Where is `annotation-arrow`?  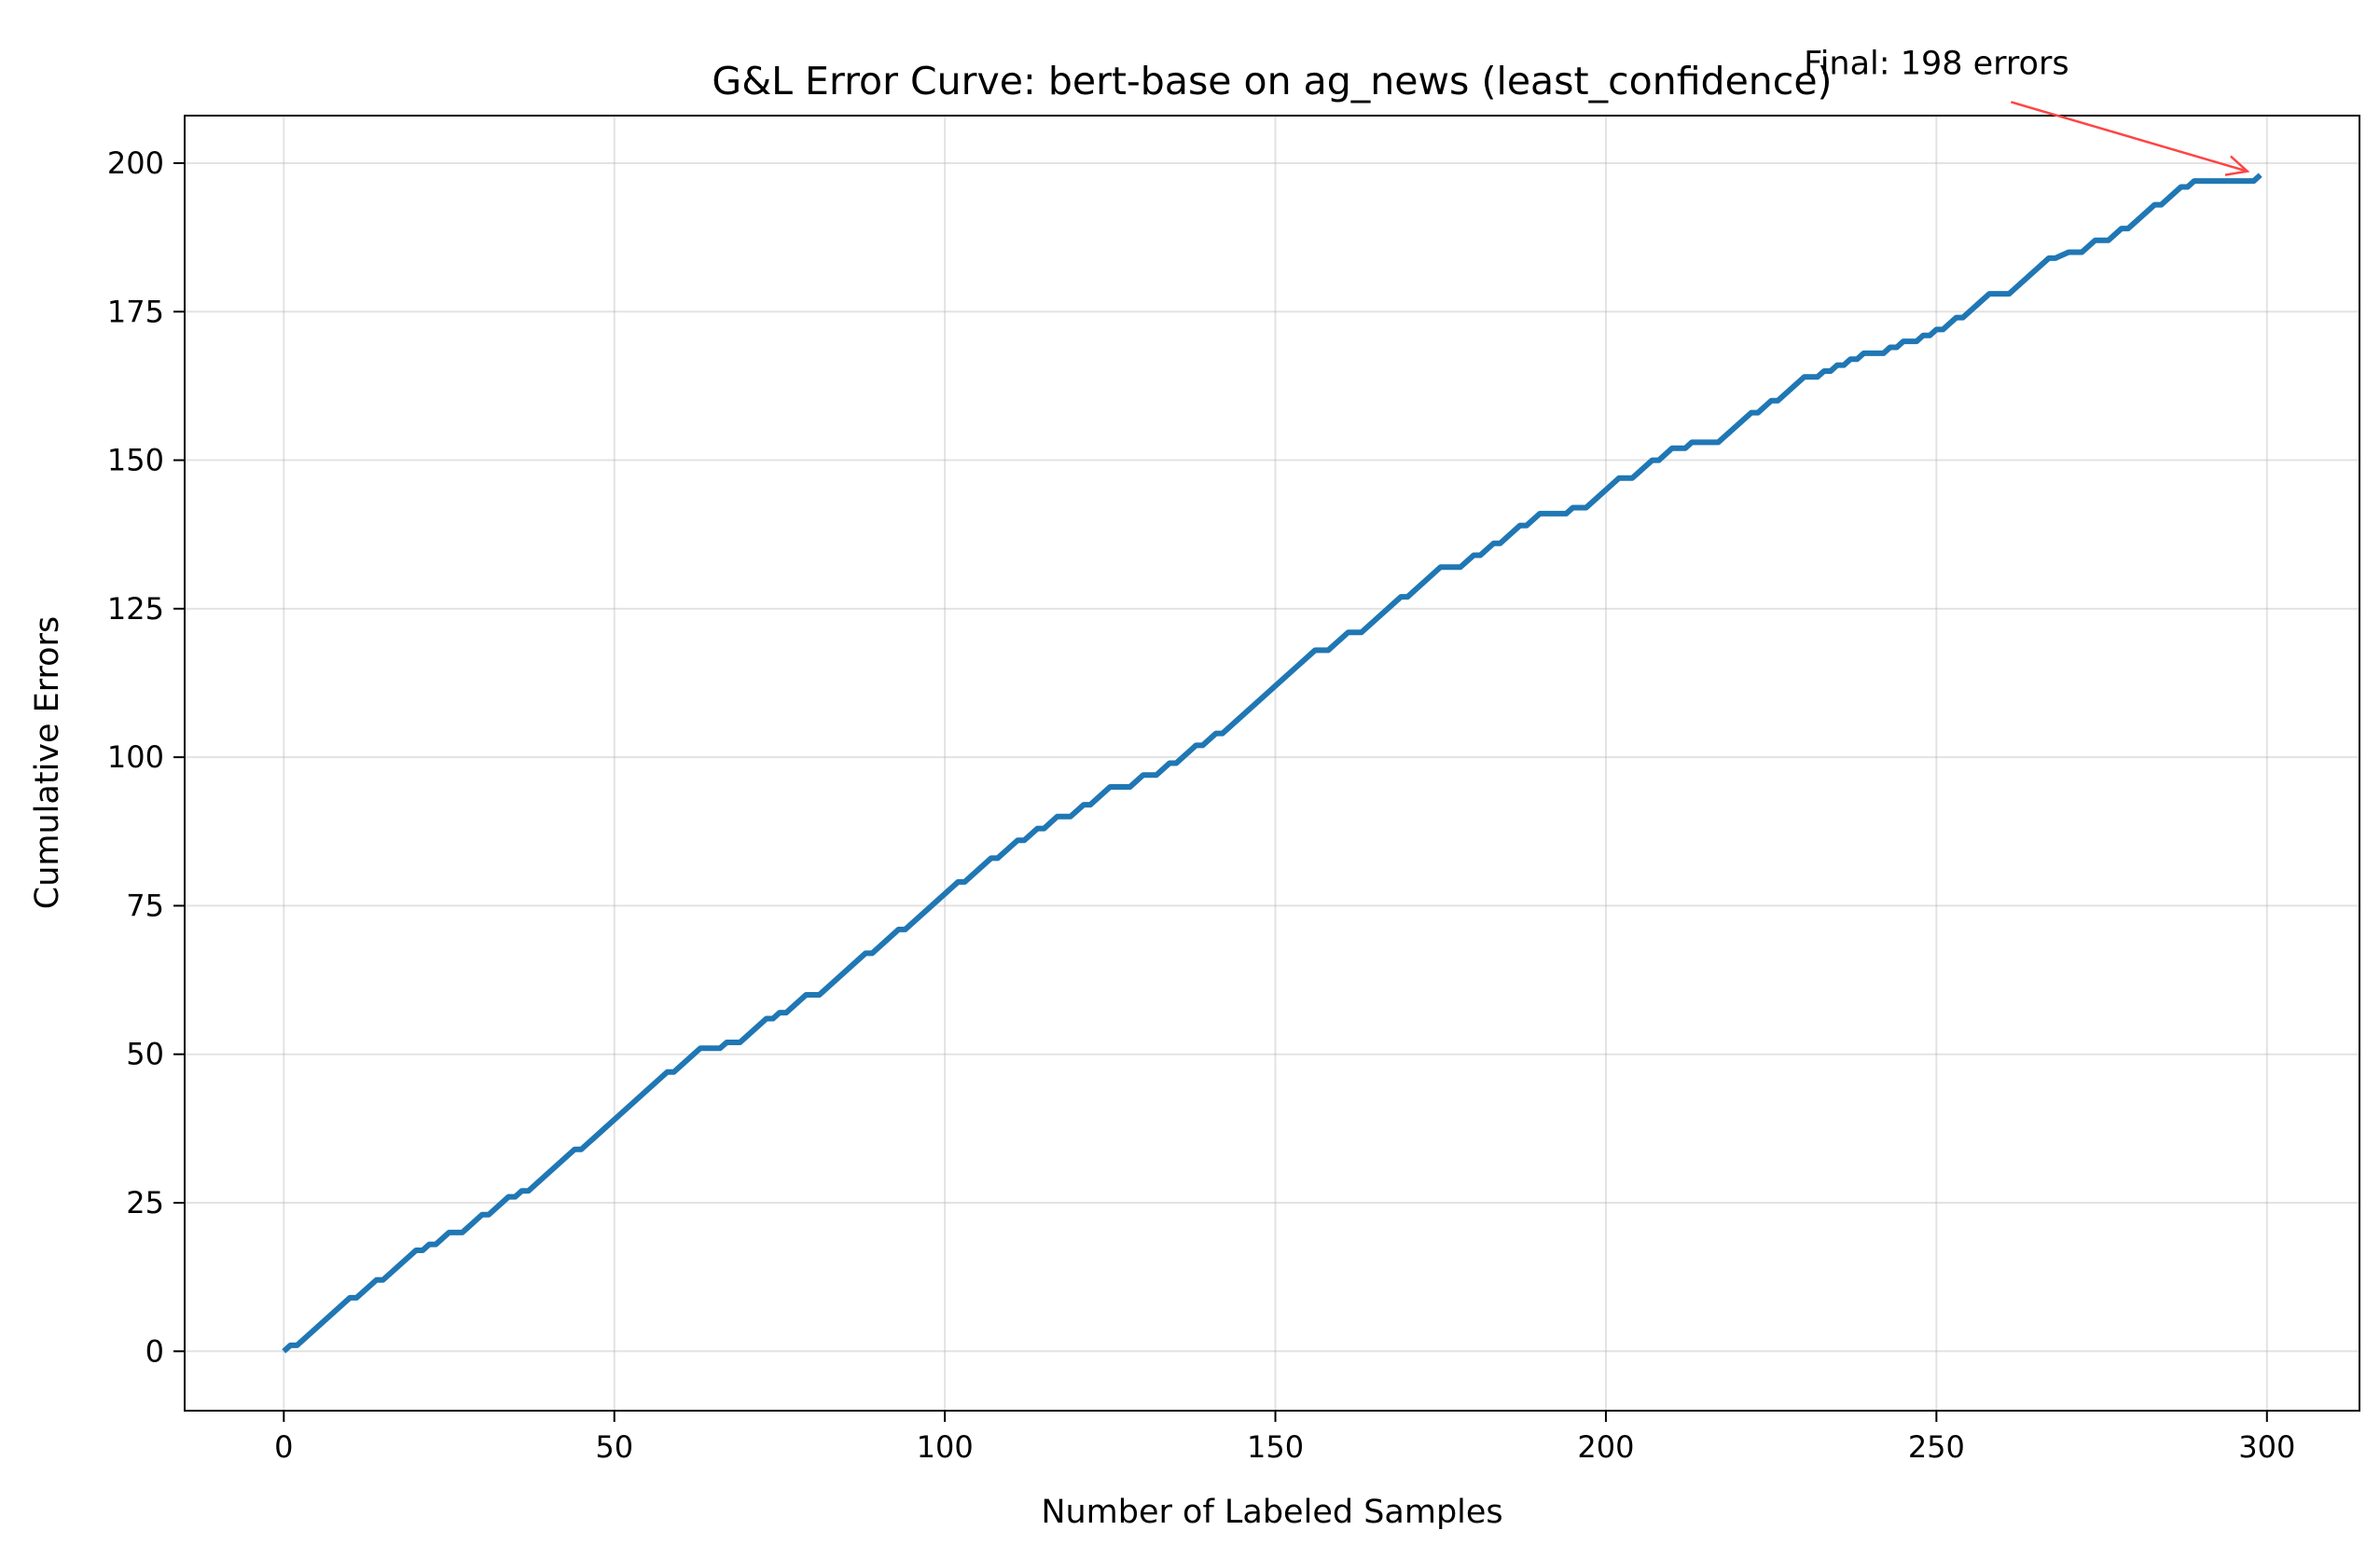 annotation-arrow is located at coordinates (2130, 136).